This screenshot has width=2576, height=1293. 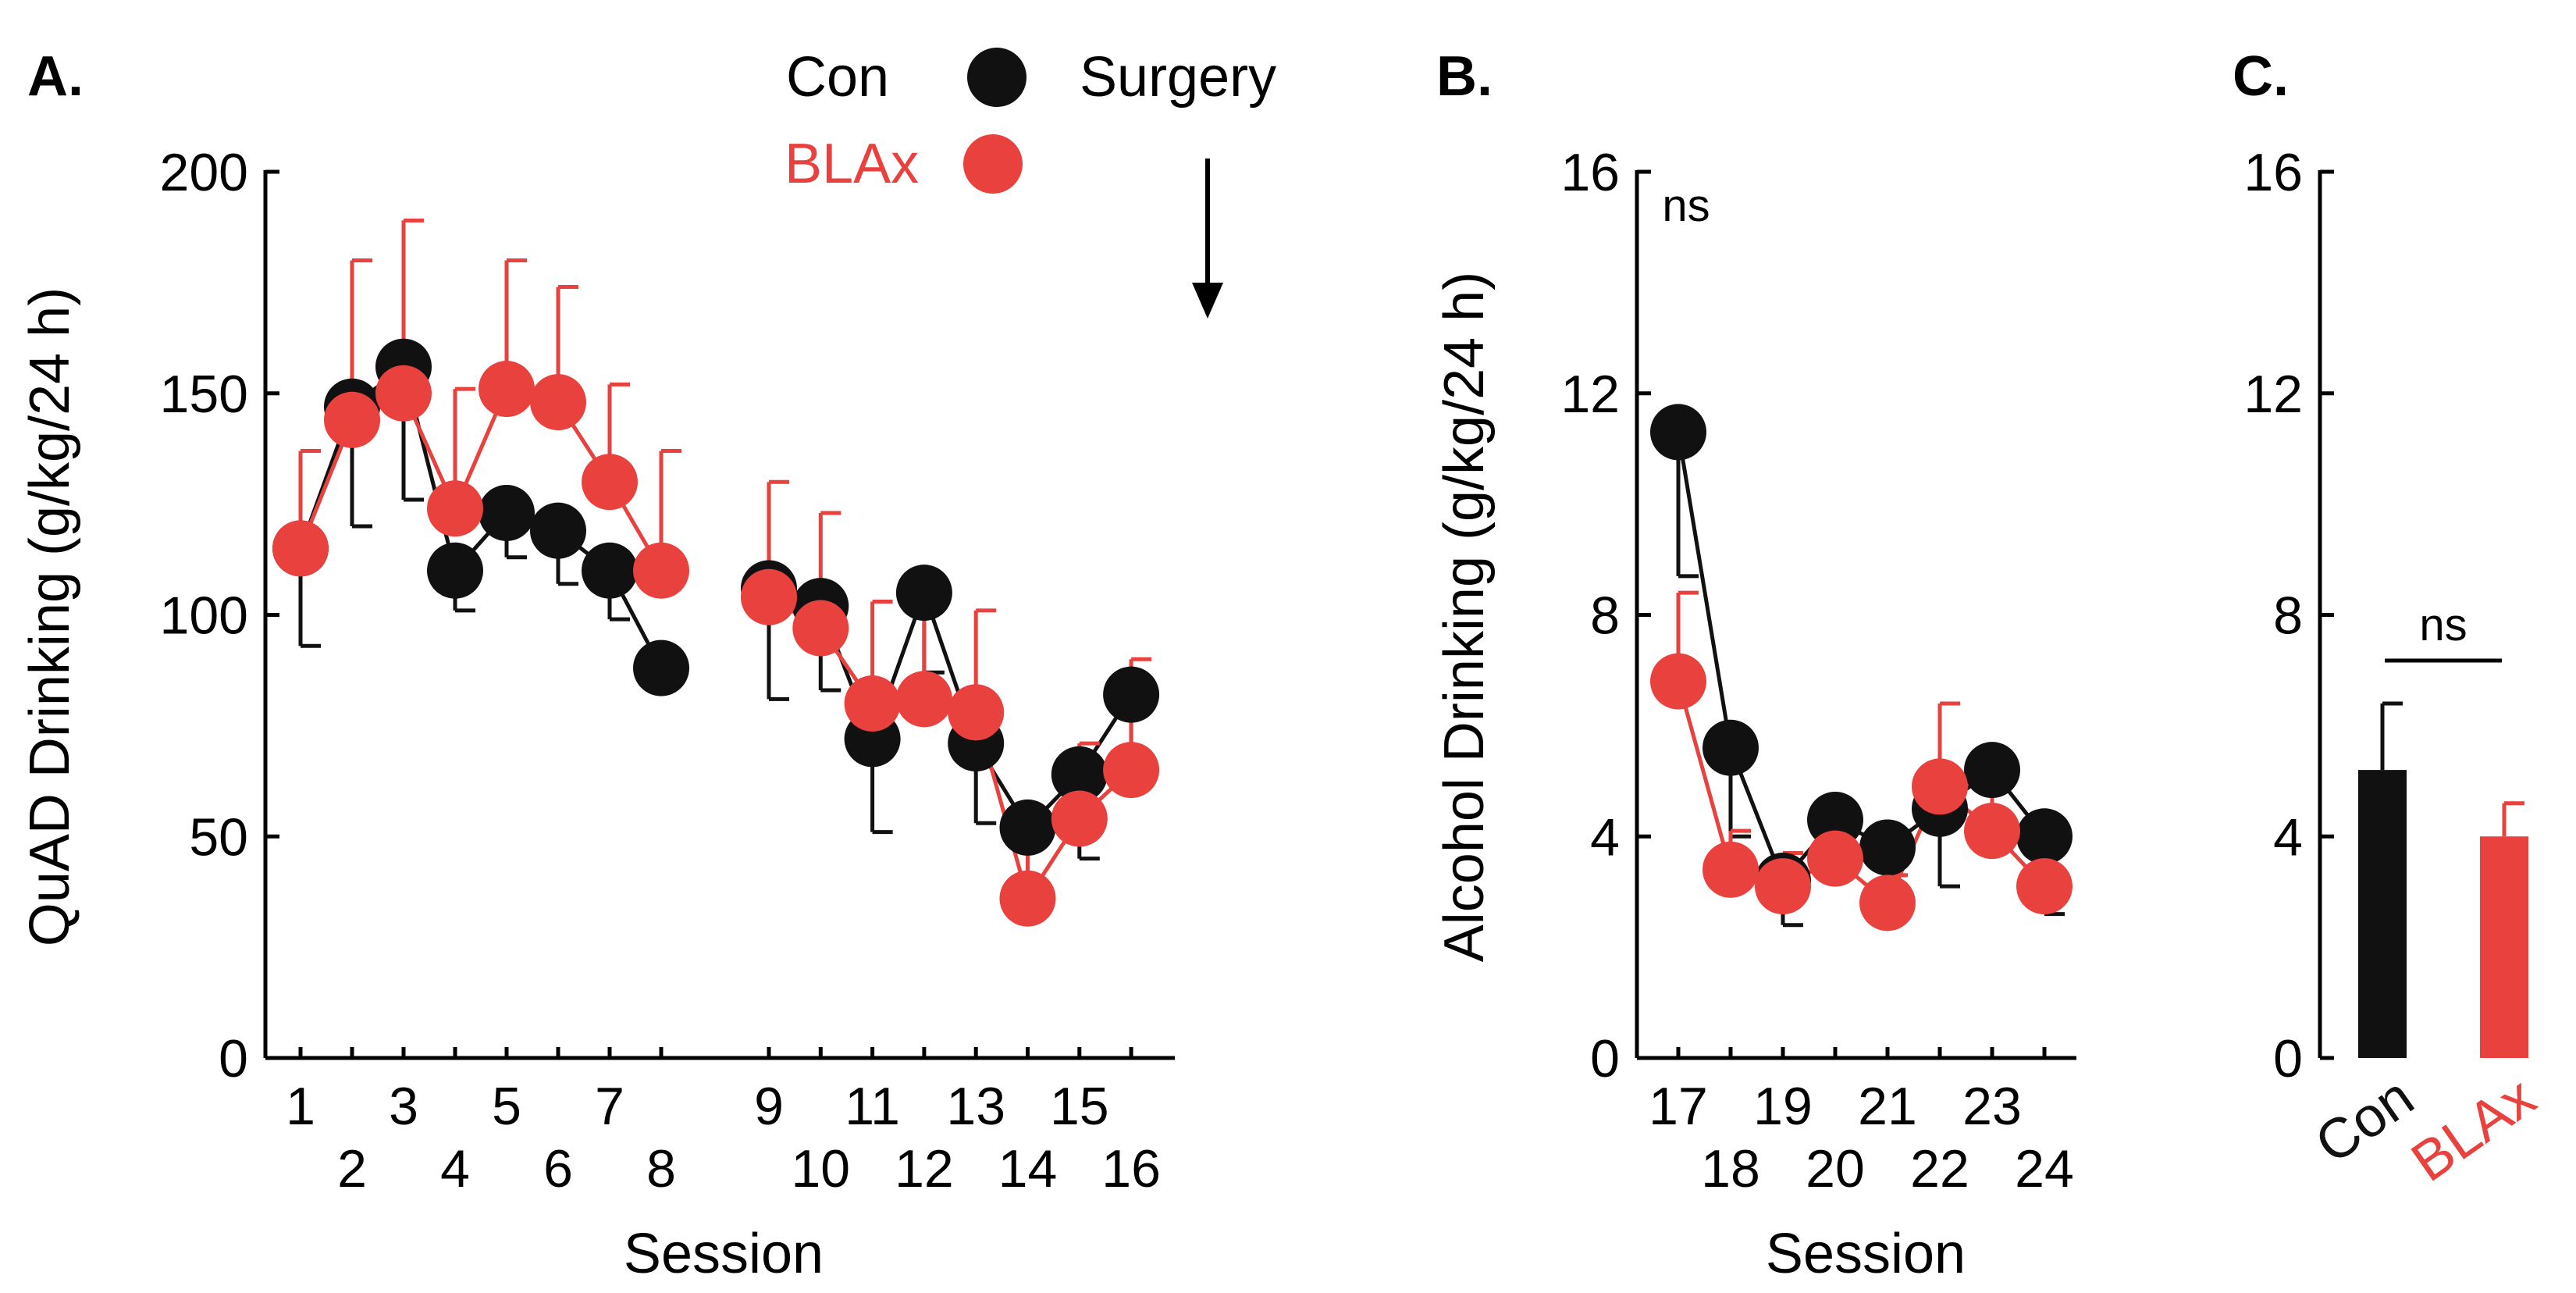 I want to click on panel-a-ytick-label: 150, so click(x=204, y=395).